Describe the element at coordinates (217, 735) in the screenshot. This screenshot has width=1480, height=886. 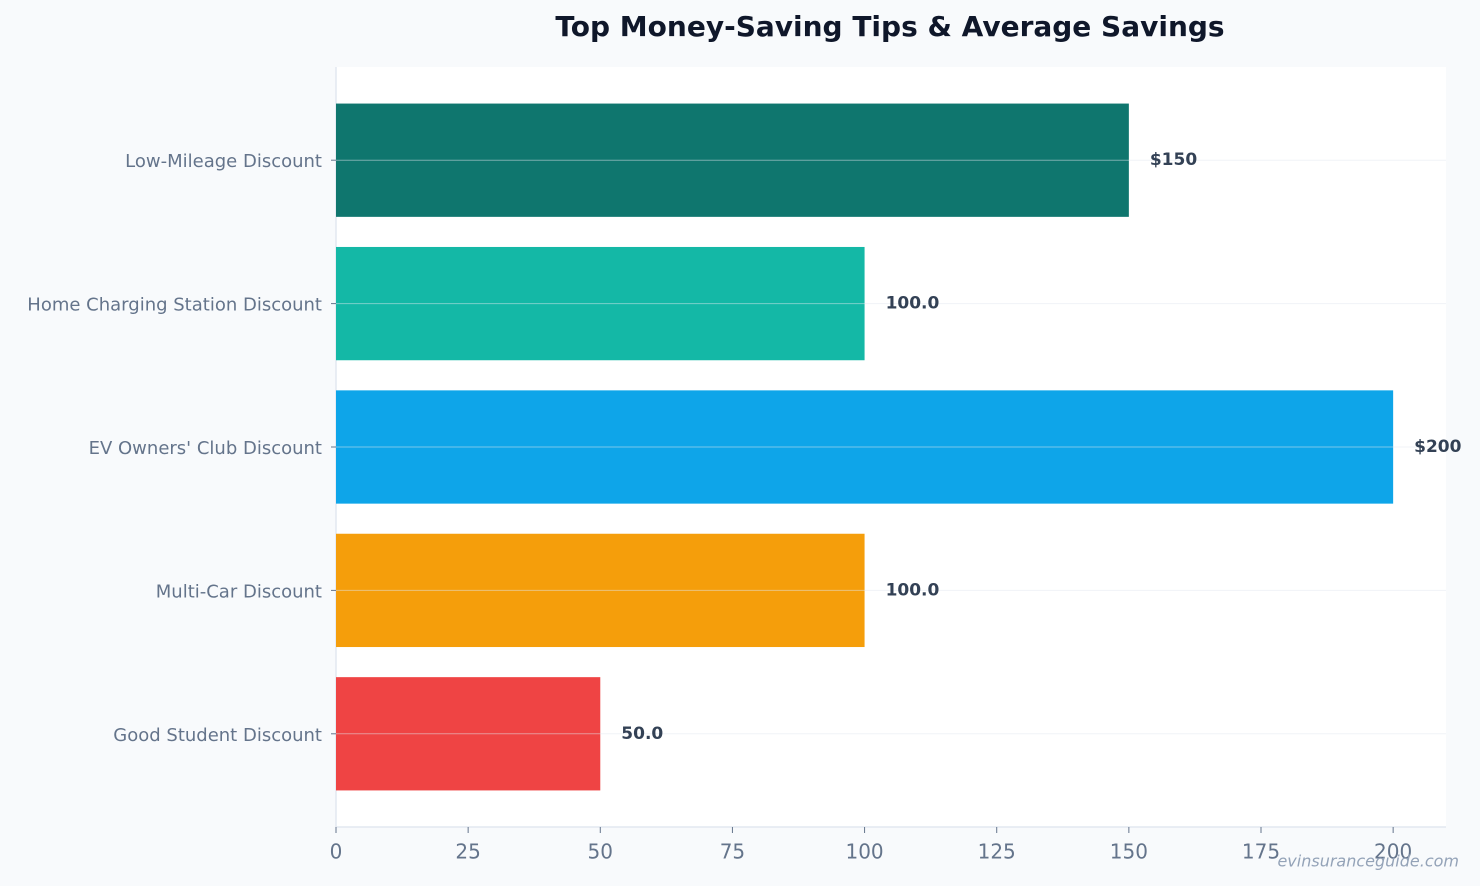
I see `y-tick-label: Good Student Discount` at that location.